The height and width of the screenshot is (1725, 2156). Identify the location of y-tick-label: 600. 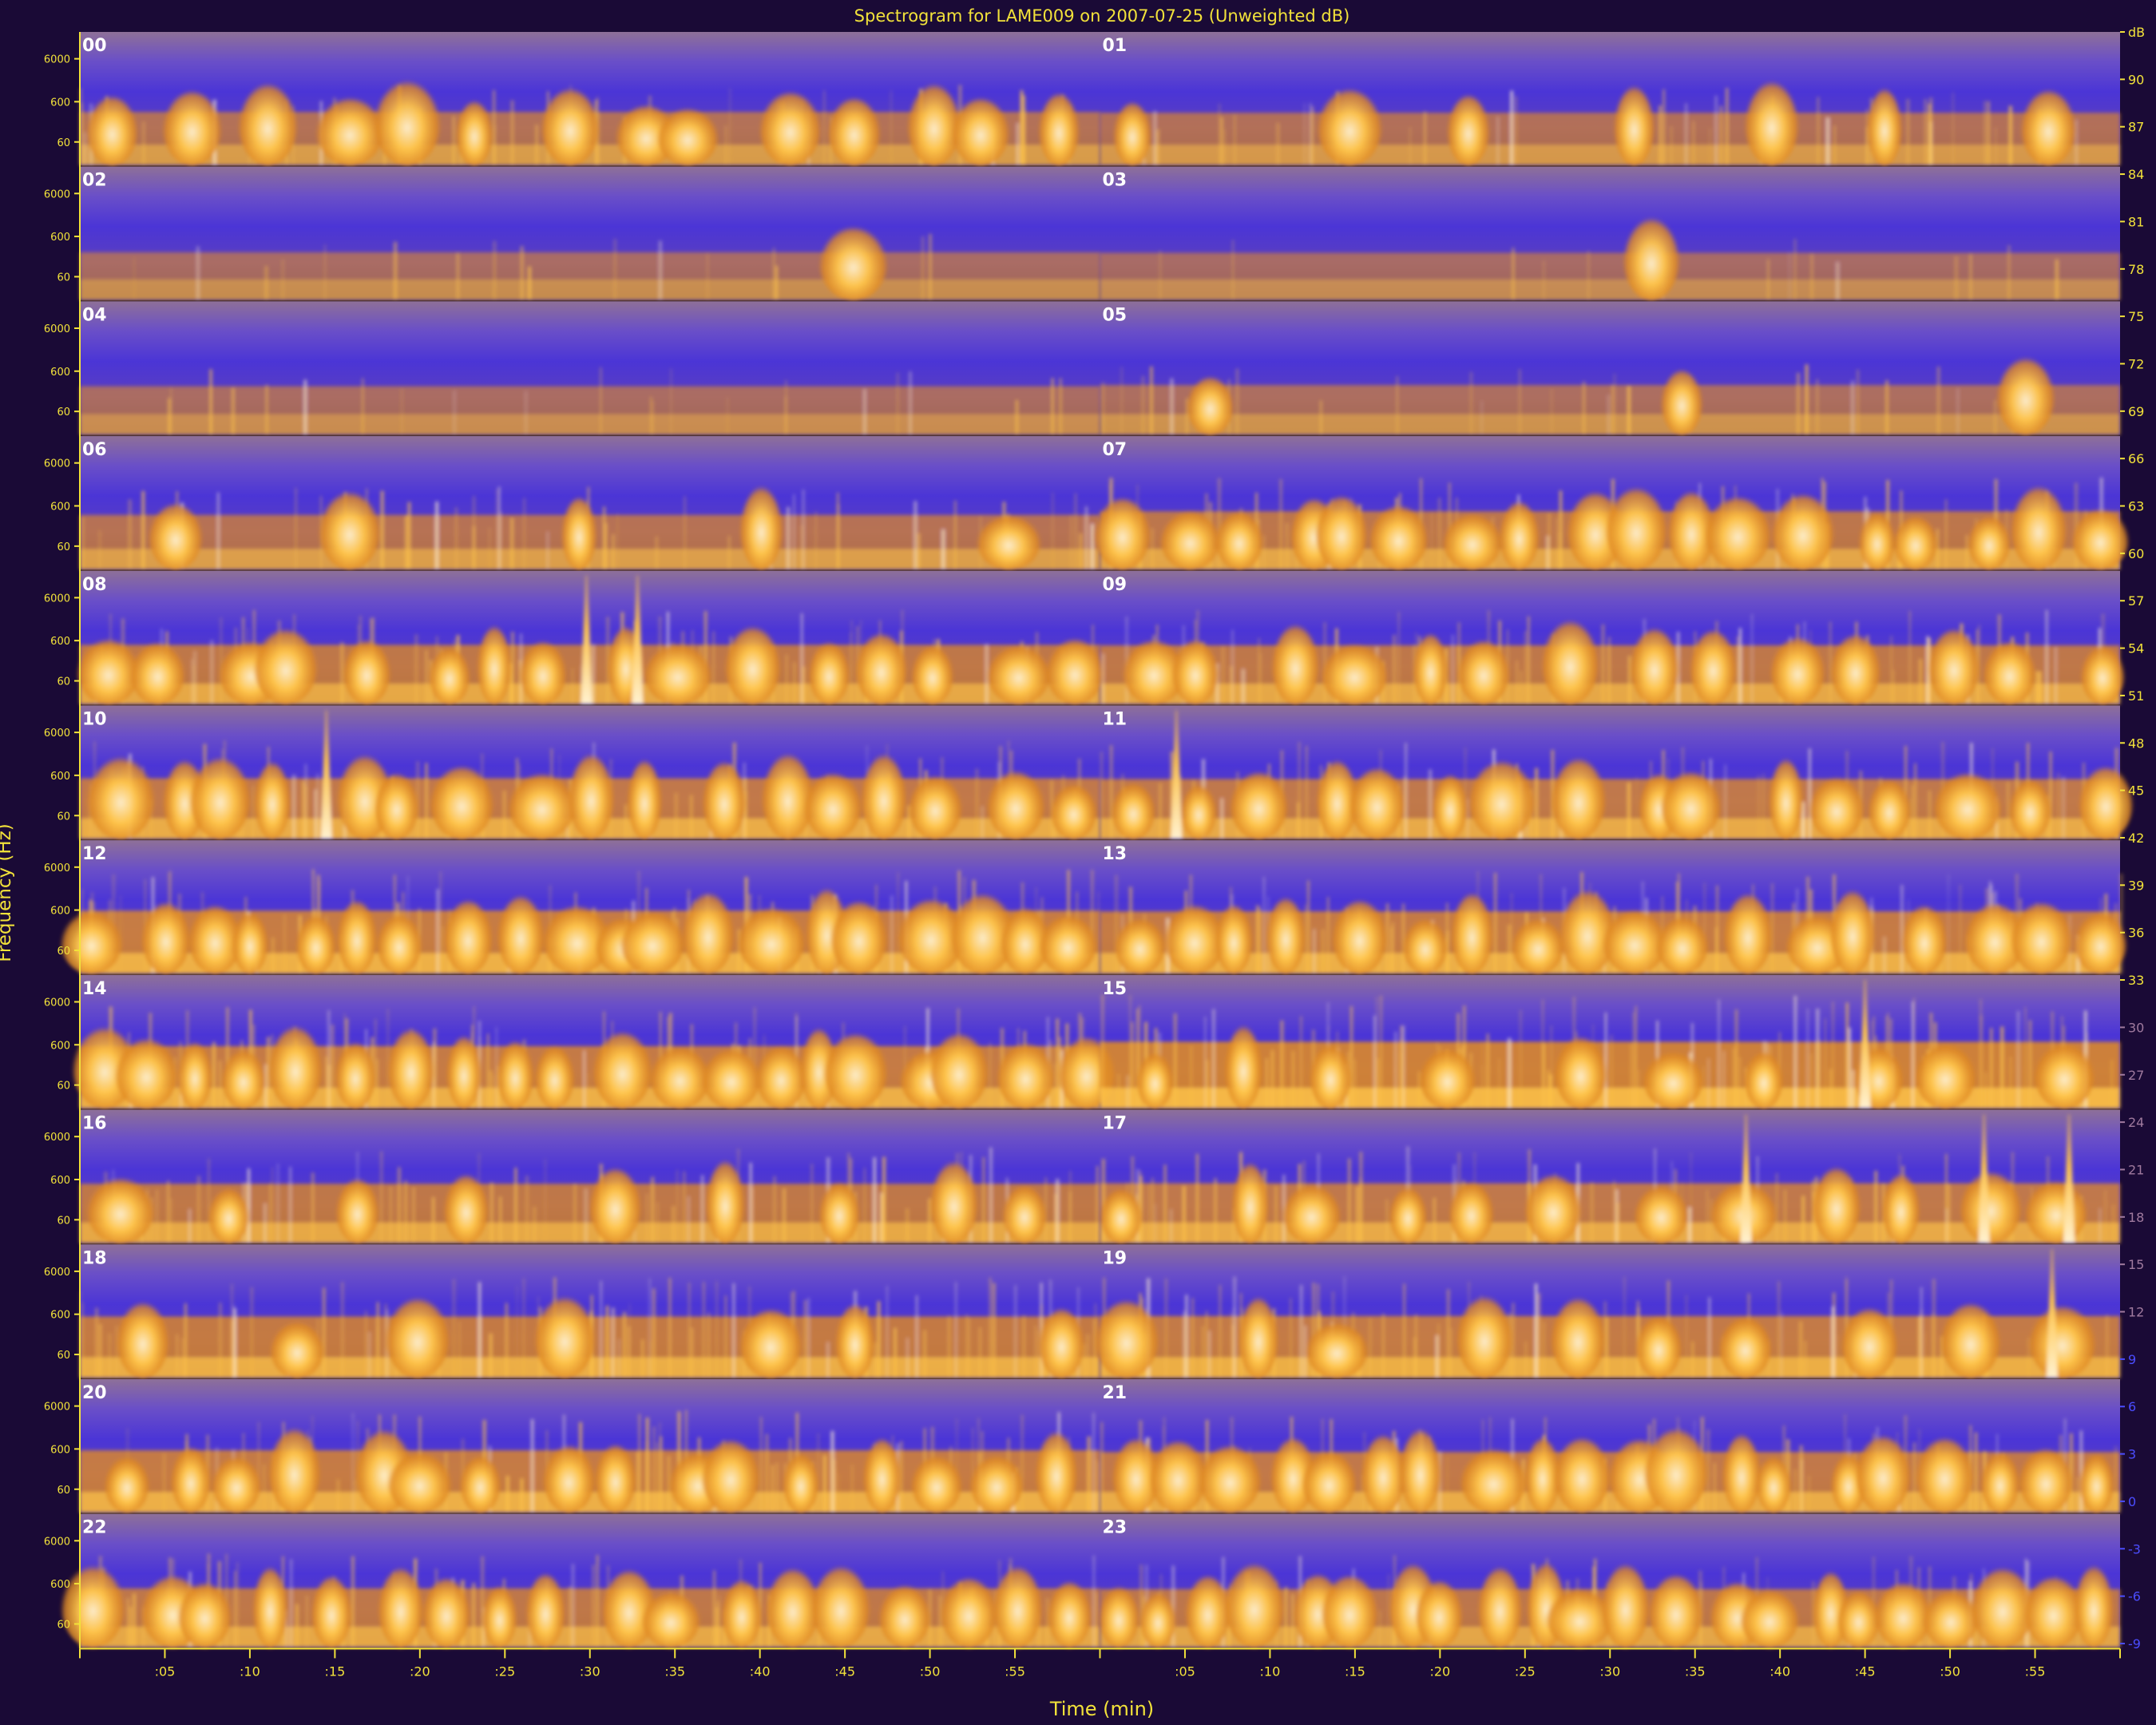
(60, 507).